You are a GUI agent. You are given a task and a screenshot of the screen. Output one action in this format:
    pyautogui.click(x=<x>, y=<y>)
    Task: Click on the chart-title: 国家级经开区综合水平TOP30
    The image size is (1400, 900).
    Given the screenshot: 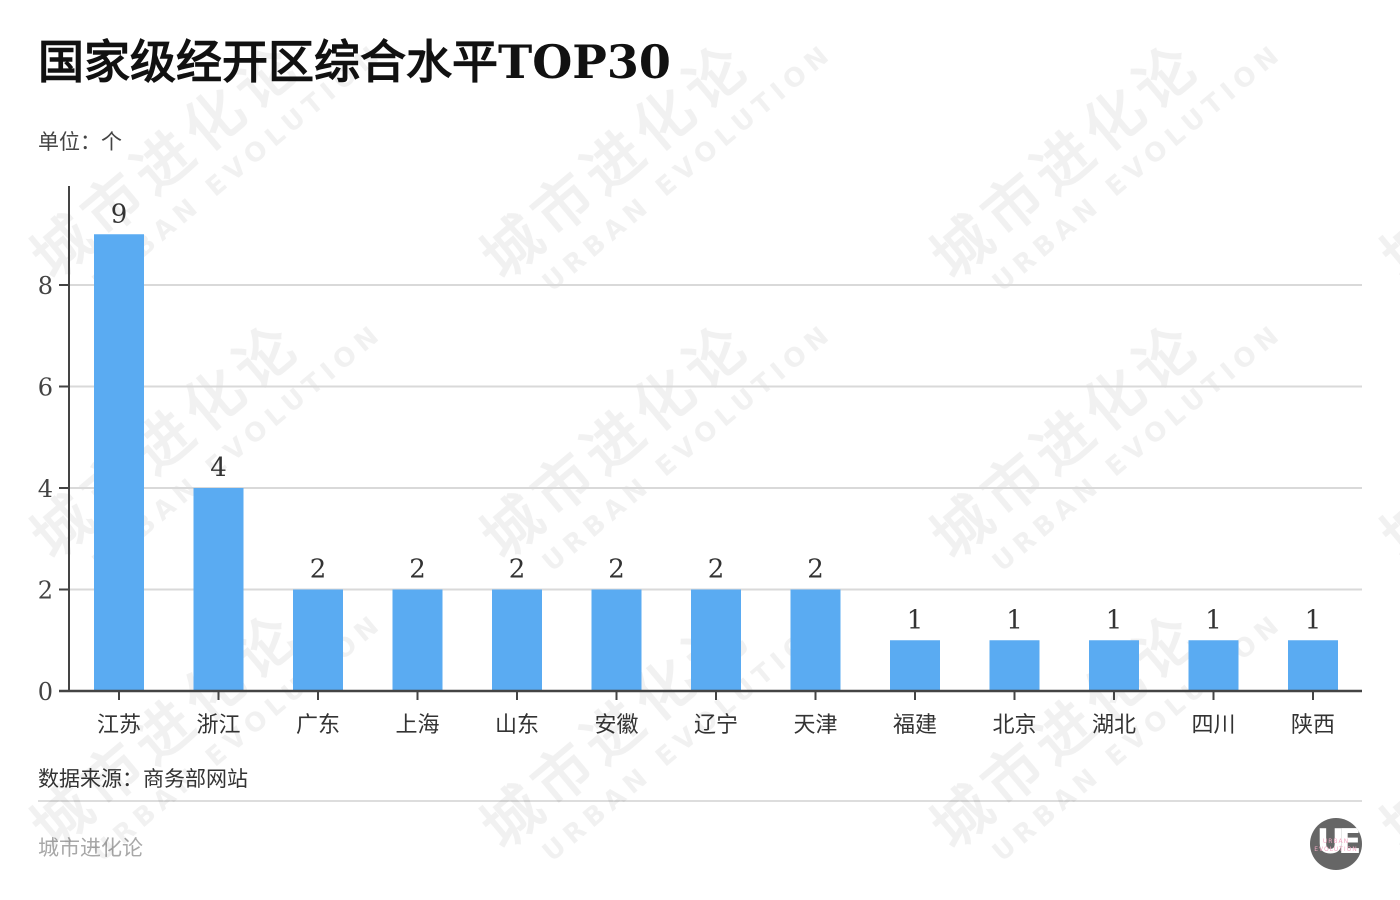 What is the action you would take?
    pyautogui.click(x=354, y=62)
    